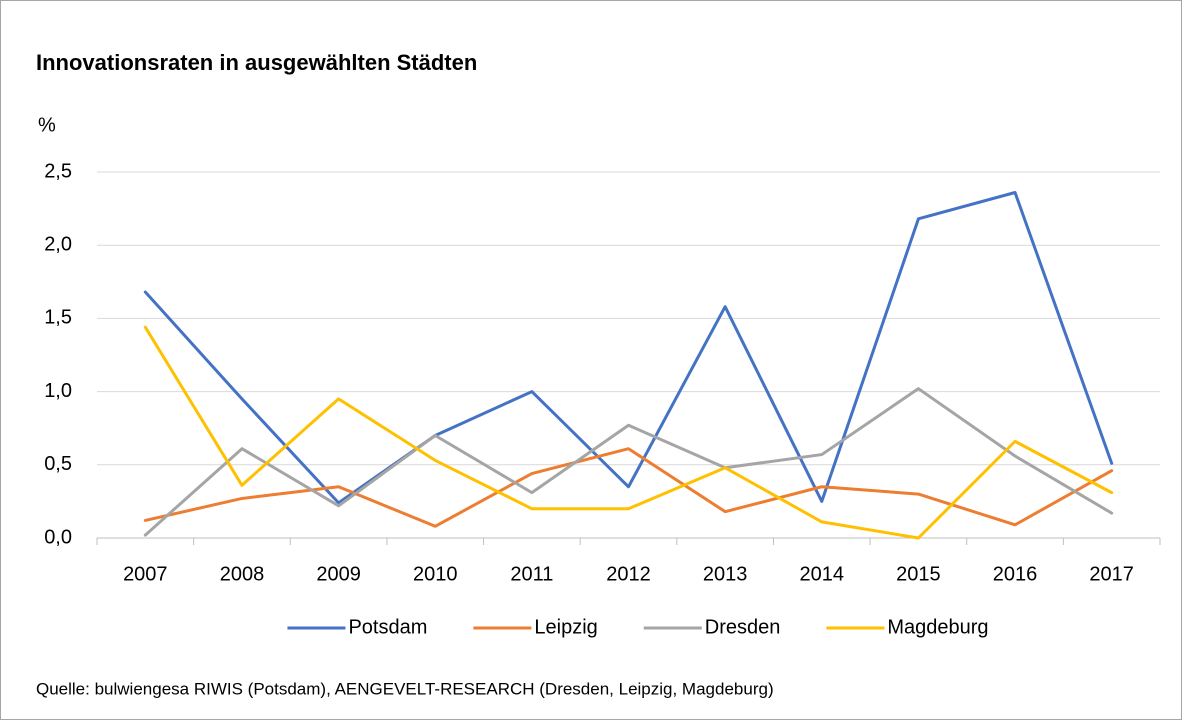 This screenshot has height=720, width=1183. Describe the element at coordinates (918, 574) in the screenshot. I see `x-tick-label: 2015` at that location.